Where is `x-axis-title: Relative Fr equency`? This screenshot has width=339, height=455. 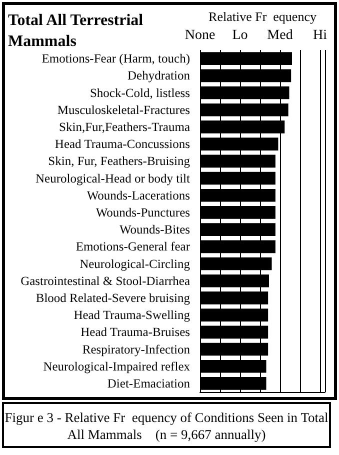 x-axis-title: Relative Fr equency is located at coordinates (263, 17).